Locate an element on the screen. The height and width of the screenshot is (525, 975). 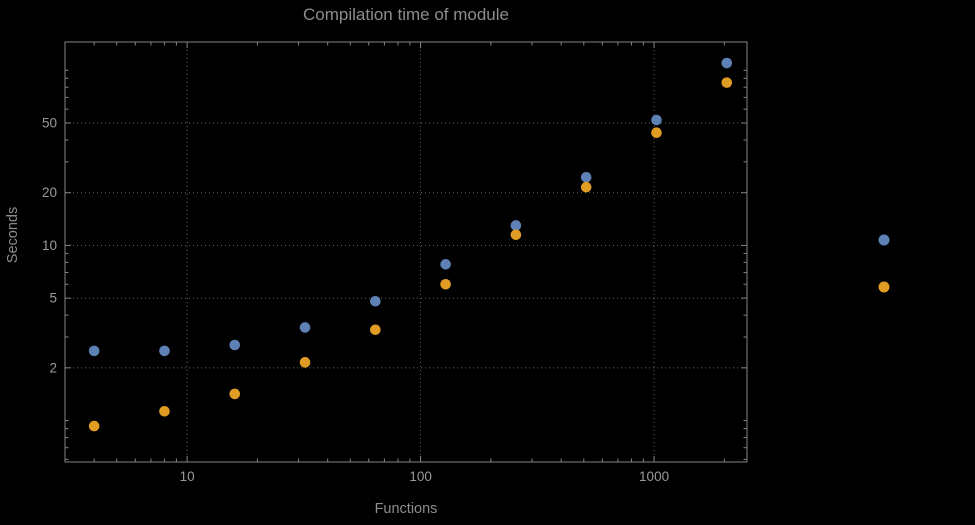
y-tick-label: 10 is located at coordinates (49, 245).